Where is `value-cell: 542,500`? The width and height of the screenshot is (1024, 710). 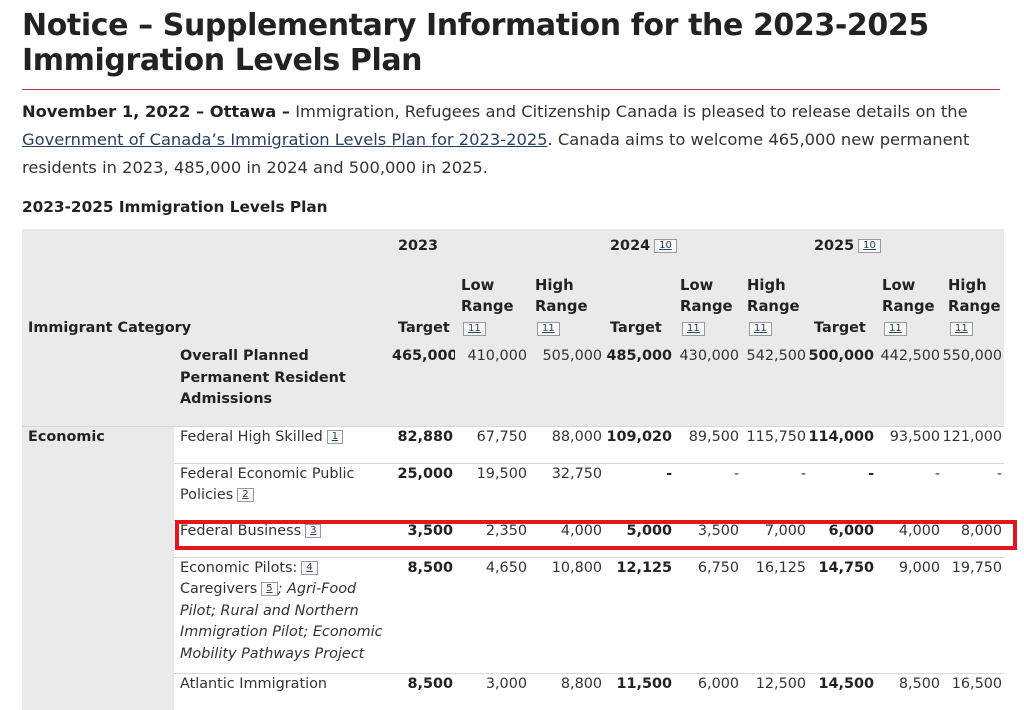
value-cell: 542,500 is located at coordinates (775, 386).